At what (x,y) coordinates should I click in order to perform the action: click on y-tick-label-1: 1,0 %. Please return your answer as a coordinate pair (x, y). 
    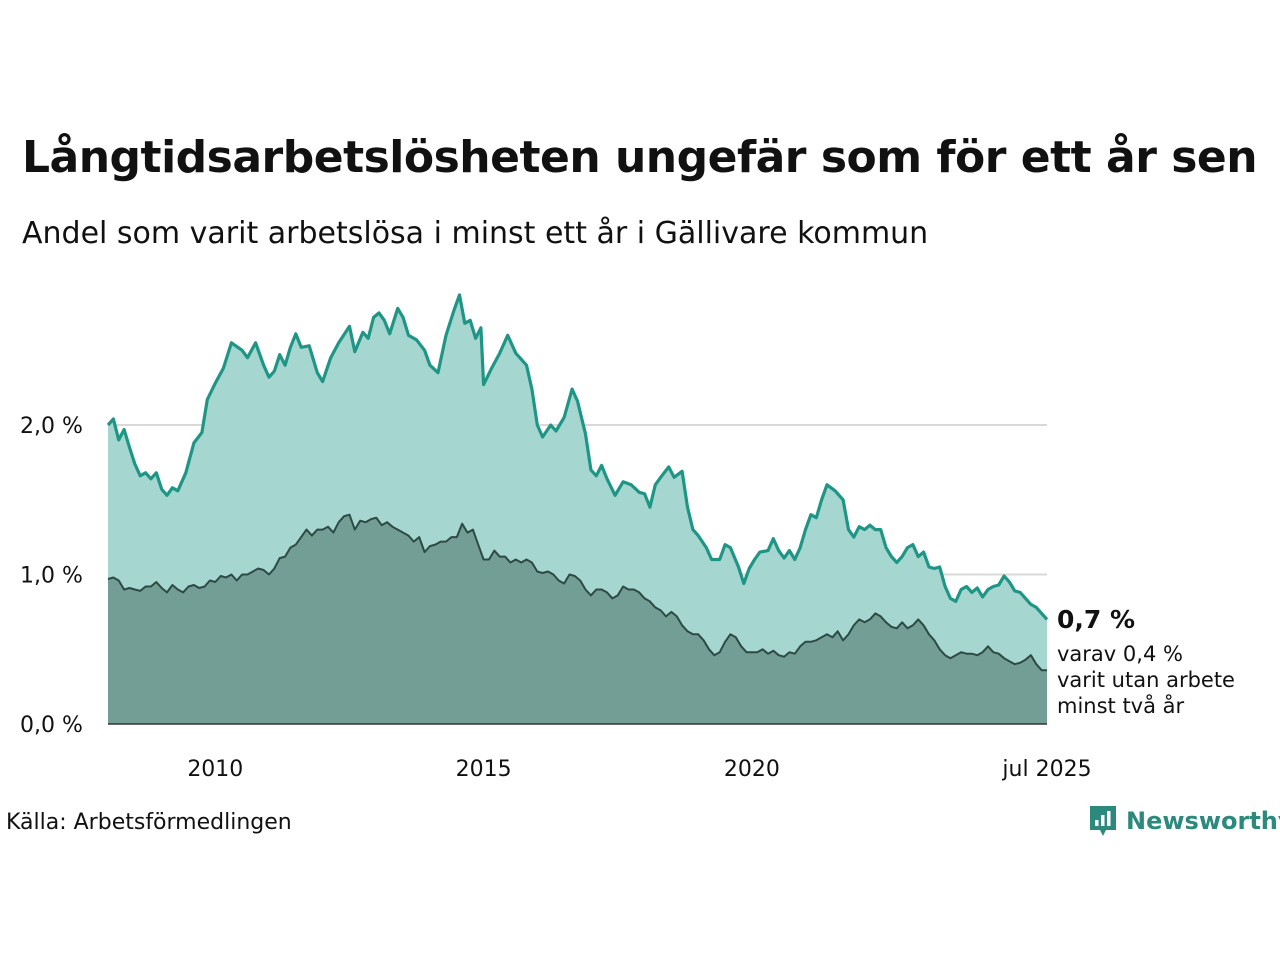
    Looking at the image, I should click on (51, 576).